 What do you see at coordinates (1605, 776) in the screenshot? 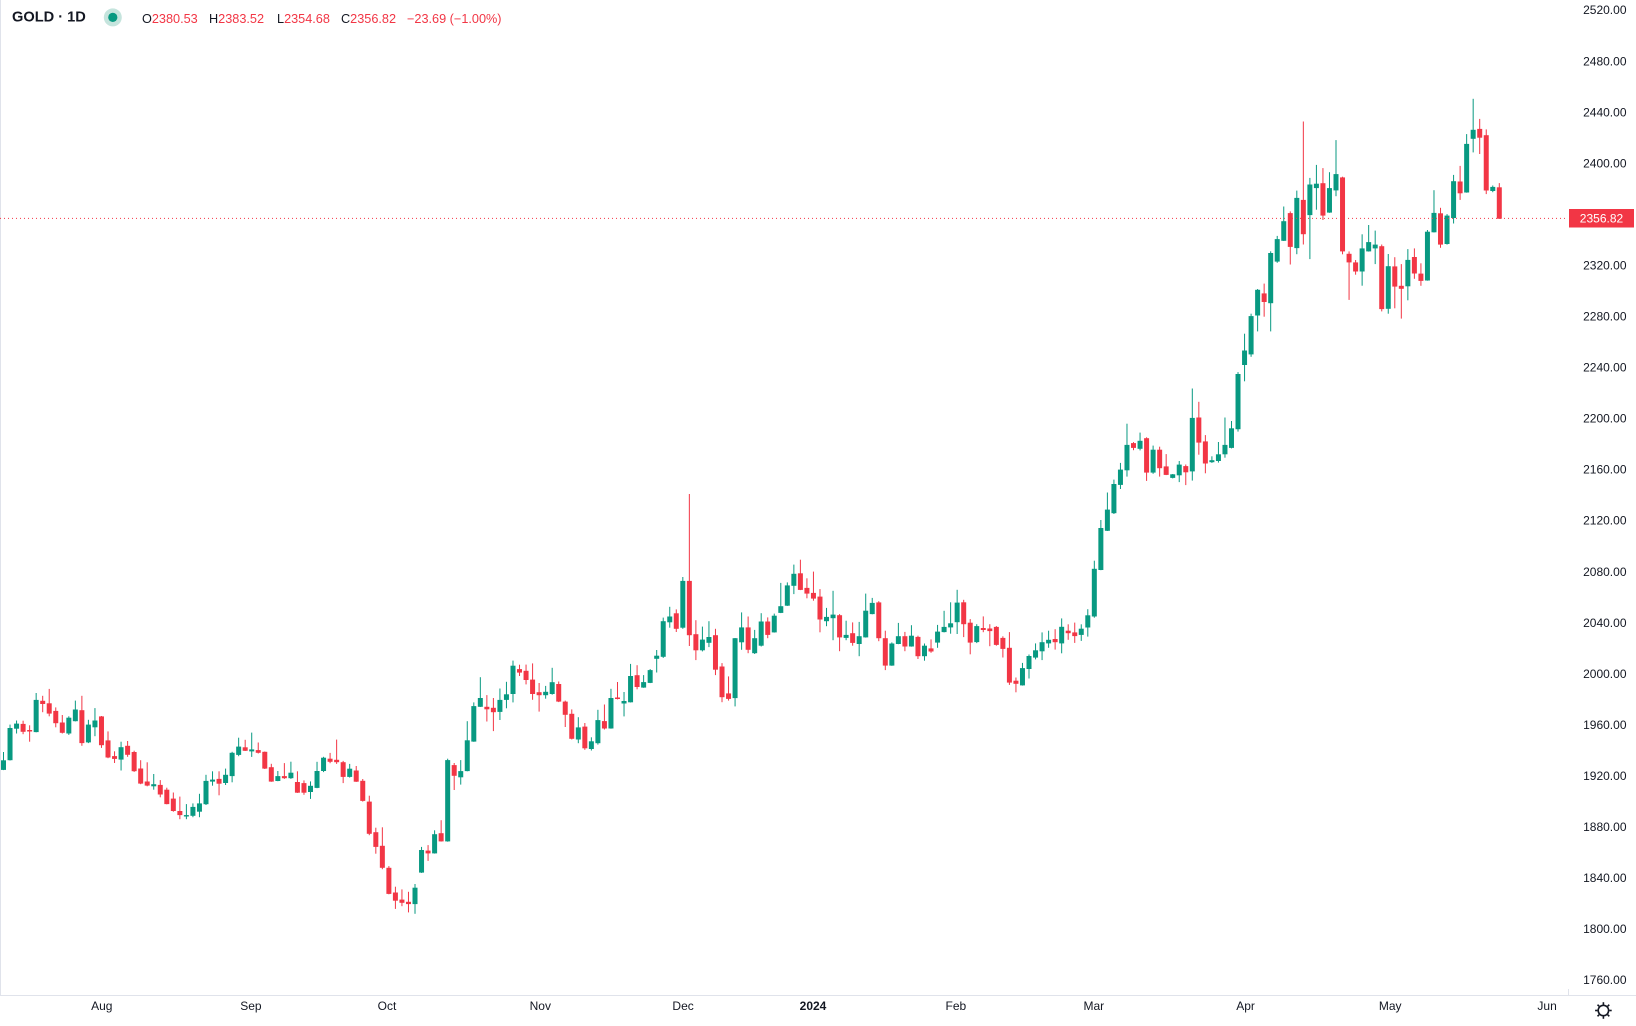
I see `svg-text: 1920.00` at bounding box center [1605, 776].